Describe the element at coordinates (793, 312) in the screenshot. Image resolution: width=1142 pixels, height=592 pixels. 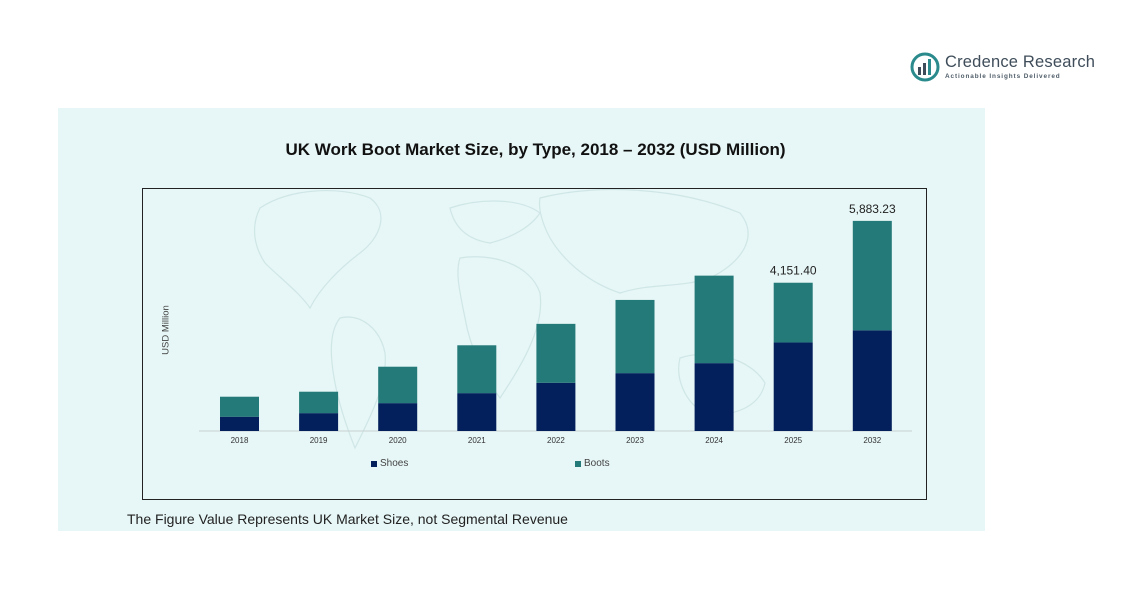
I see `bar-boots-2025` at that location.